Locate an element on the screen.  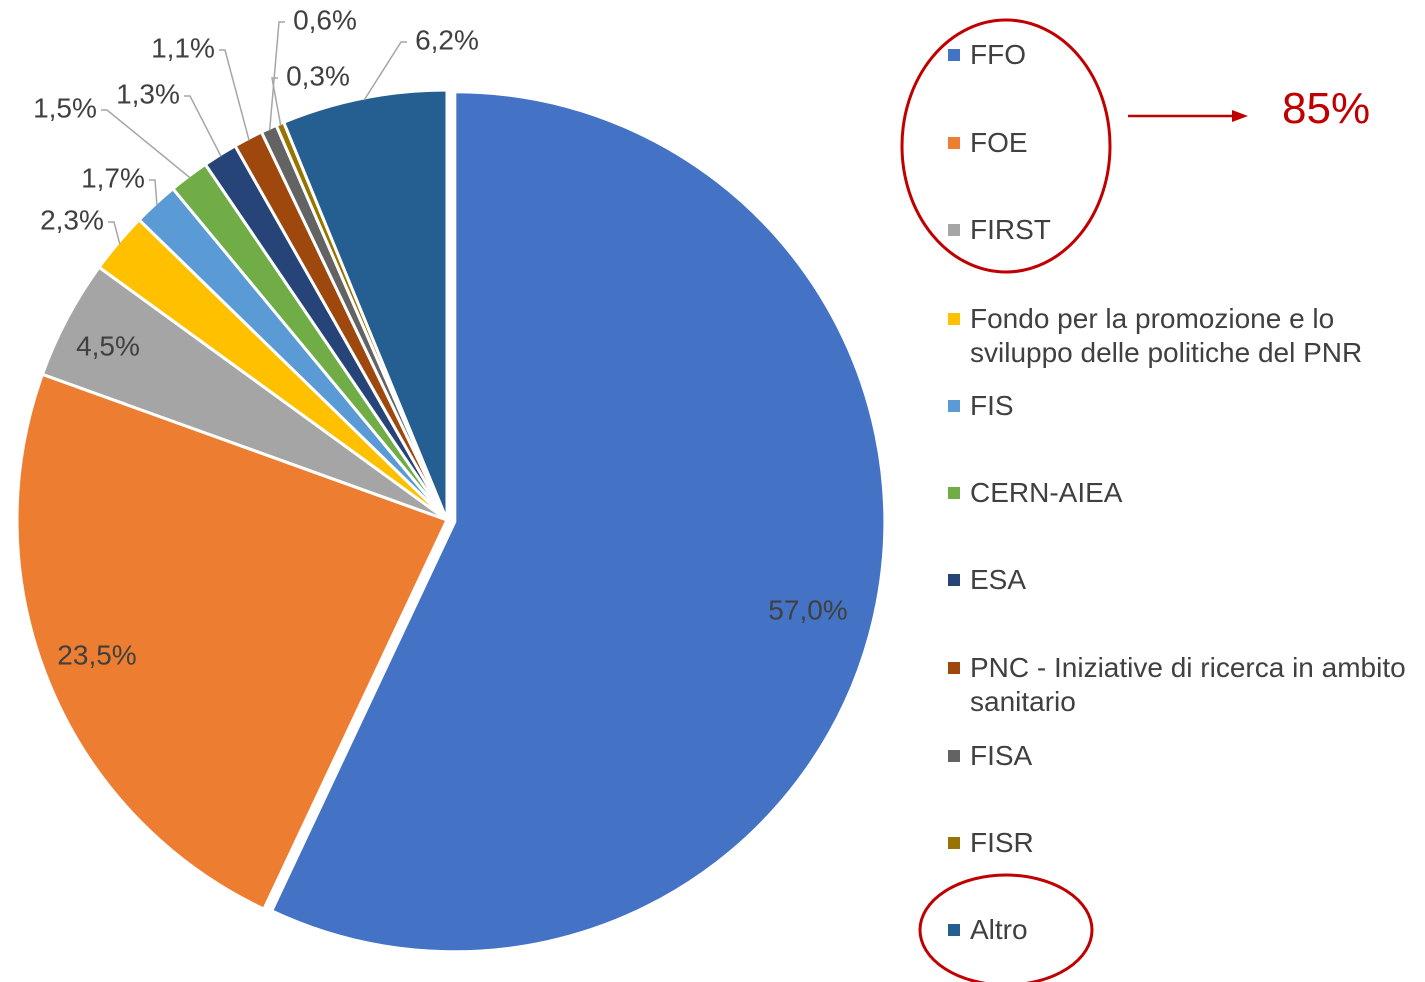
data-label: 1,1% is located at coordinates (183, 47).